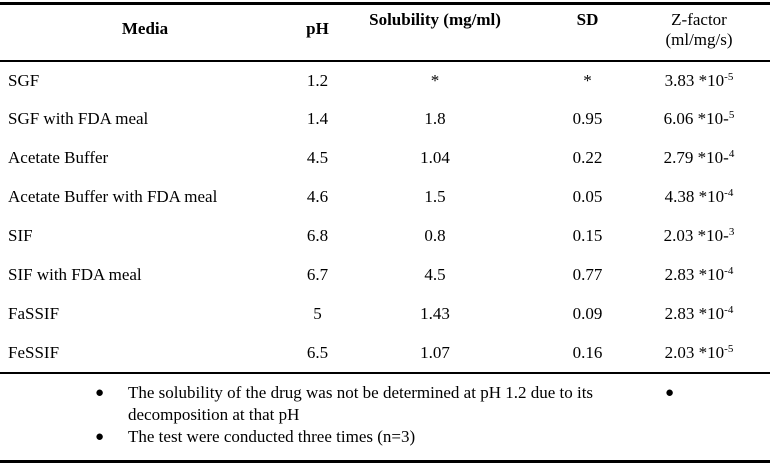  Describe the element at coordinates (694, 352) in the screenshot. I see `zfactor-base: 2.03 *10` at that location.